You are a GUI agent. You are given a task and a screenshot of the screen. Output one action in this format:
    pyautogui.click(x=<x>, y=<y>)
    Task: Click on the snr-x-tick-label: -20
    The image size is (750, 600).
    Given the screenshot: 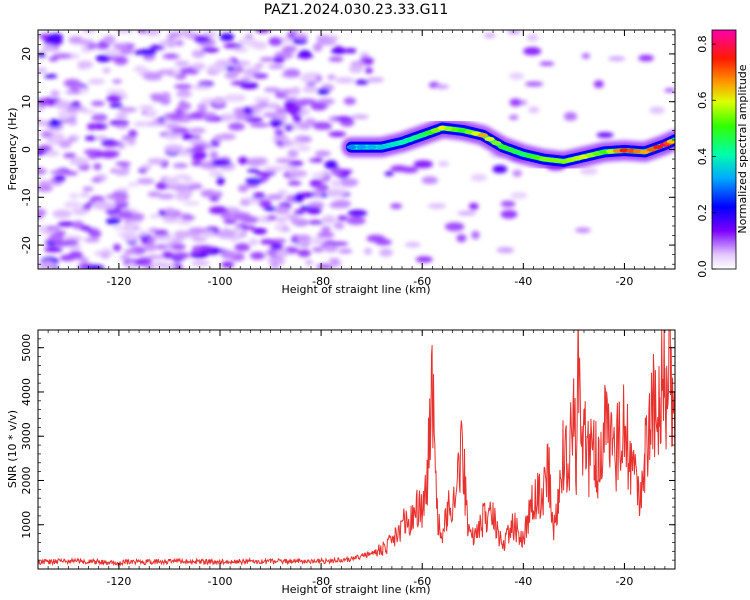 What is the action you would take?
    pyautogui.click(x=624, y=581)
    